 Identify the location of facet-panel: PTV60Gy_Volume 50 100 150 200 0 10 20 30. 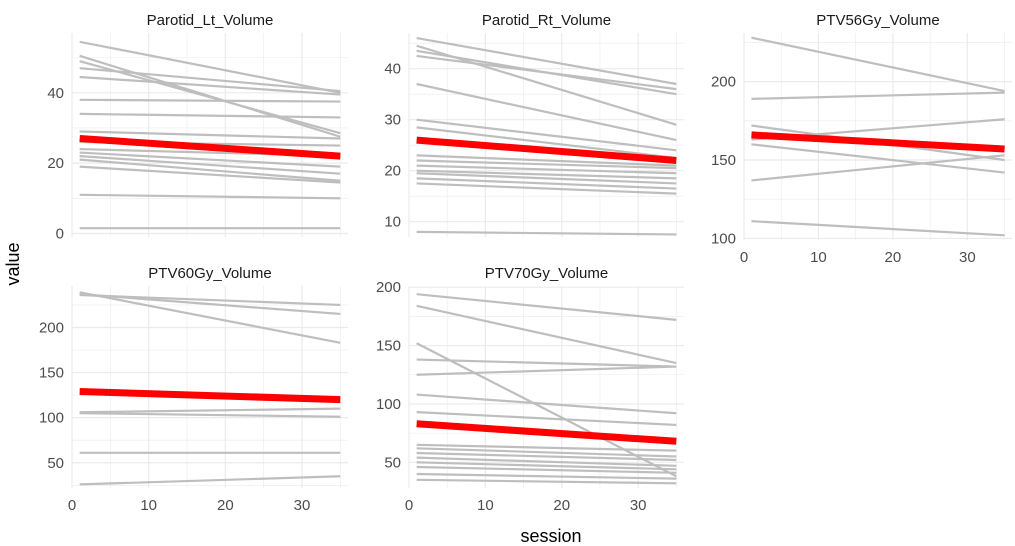
(193, 389).